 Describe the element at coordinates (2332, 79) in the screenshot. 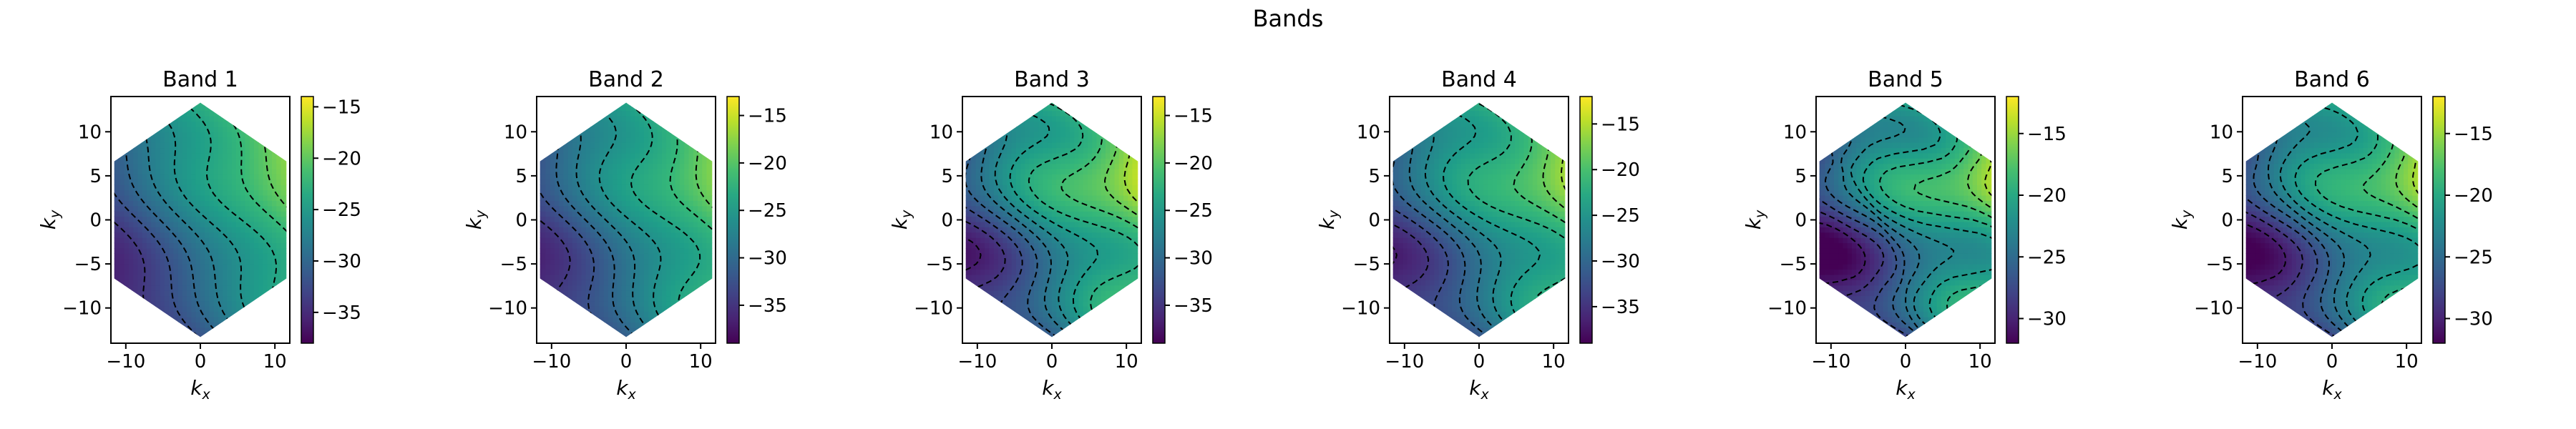

I see `panel-title: Band 6` at that location.